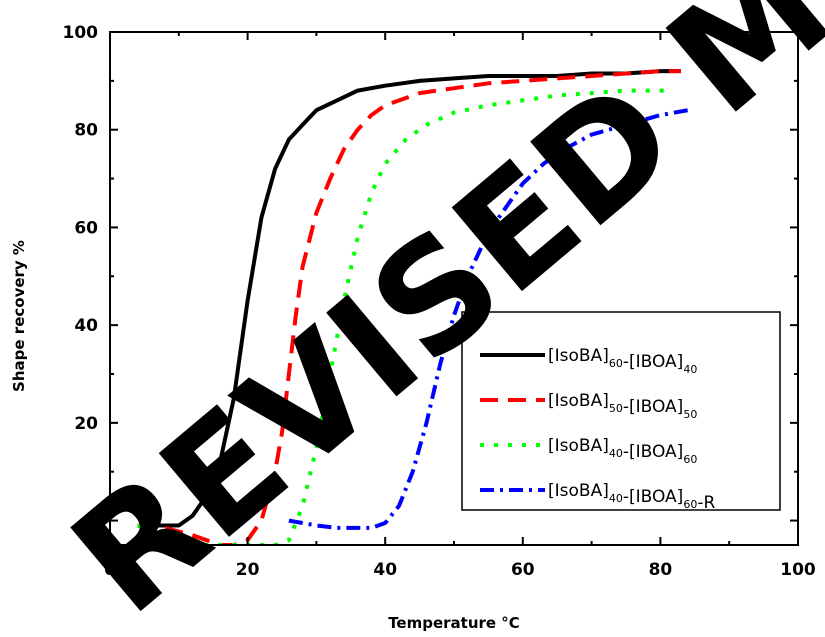  Describe the element at coordinates (86, 228) in the screenshot. I see `y-tick-label-60: 60` at that location.